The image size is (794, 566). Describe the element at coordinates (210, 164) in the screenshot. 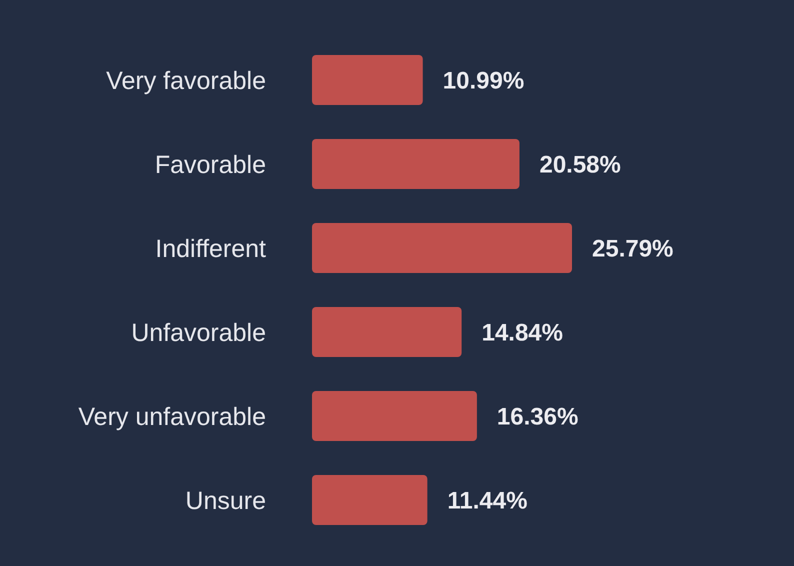

I see `y-tick-label: Favorable` at that location.